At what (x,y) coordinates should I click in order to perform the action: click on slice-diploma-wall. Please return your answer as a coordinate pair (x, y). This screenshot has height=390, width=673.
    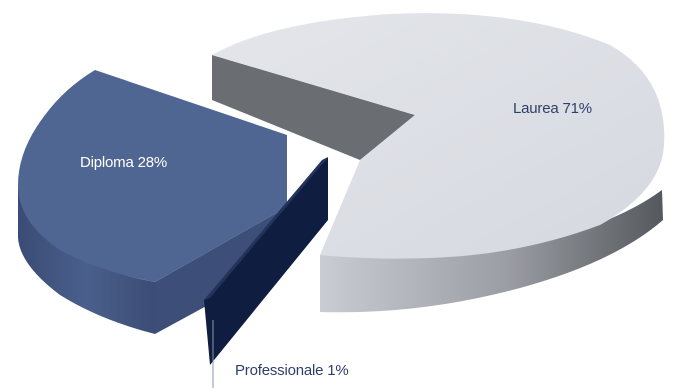
    Looking at the image, I should click on (221, 270).